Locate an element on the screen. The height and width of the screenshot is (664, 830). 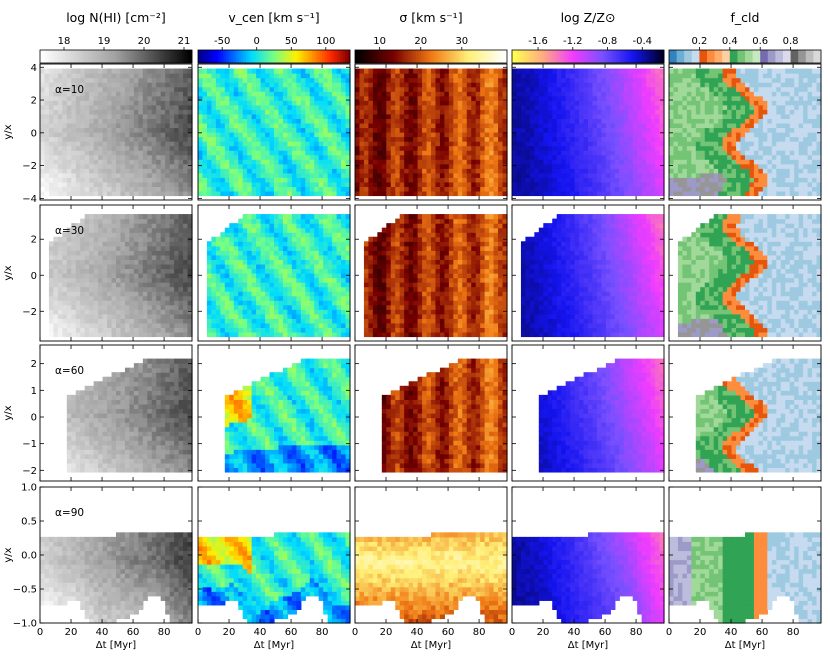
colorbar-label-fcld: f_cld is located at coordinates (745, 17).